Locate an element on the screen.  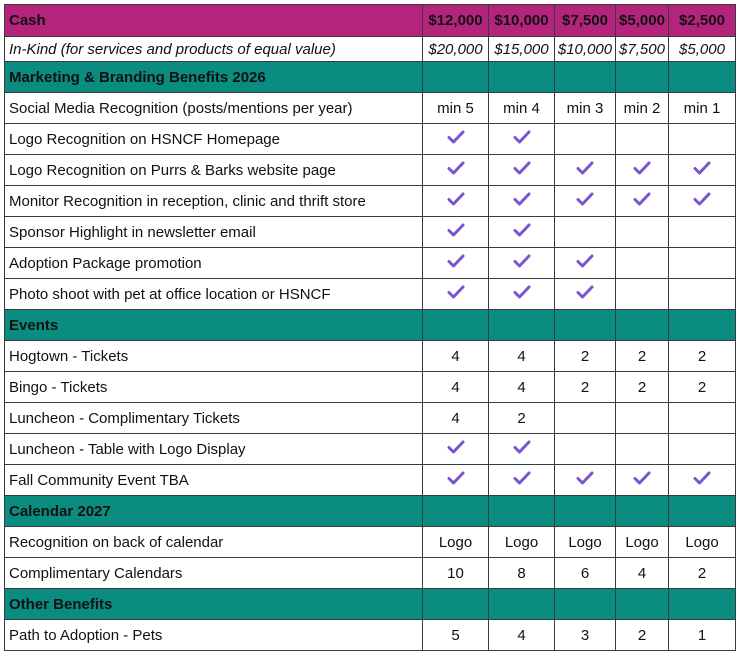
table-row: Adoption Package promotion is located at coordinates (370, 263).